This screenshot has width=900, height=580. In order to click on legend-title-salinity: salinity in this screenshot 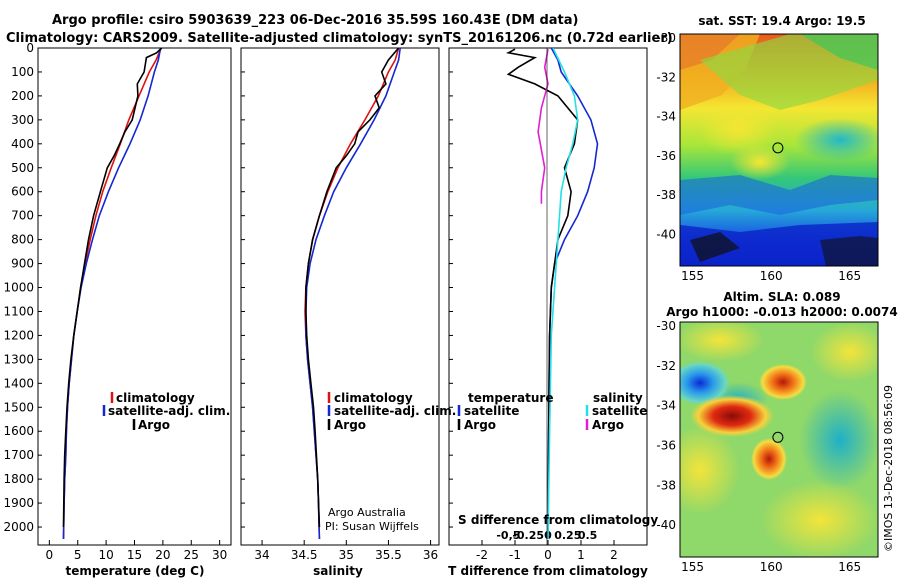, I will do `click(618, 398)`.